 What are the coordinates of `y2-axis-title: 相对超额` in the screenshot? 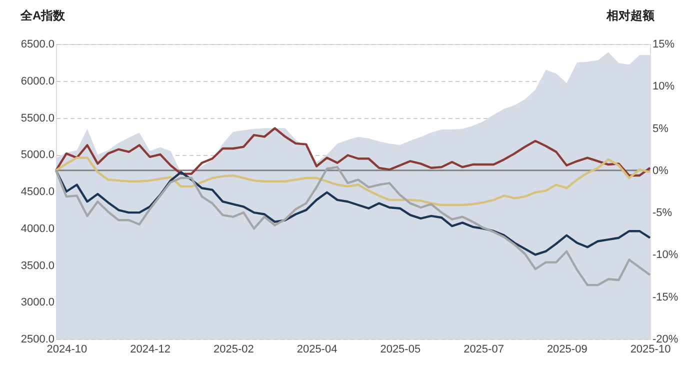 It's located at (631, 15).